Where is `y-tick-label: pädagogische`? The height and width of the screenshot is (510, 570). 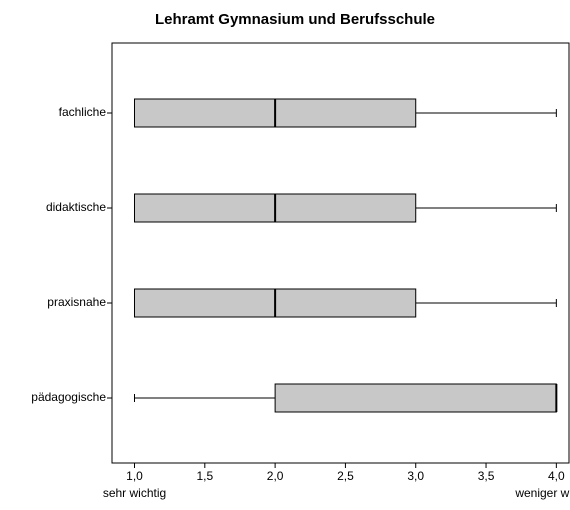
y-tick-label: pädagogische is located at coordinates (68, 397).